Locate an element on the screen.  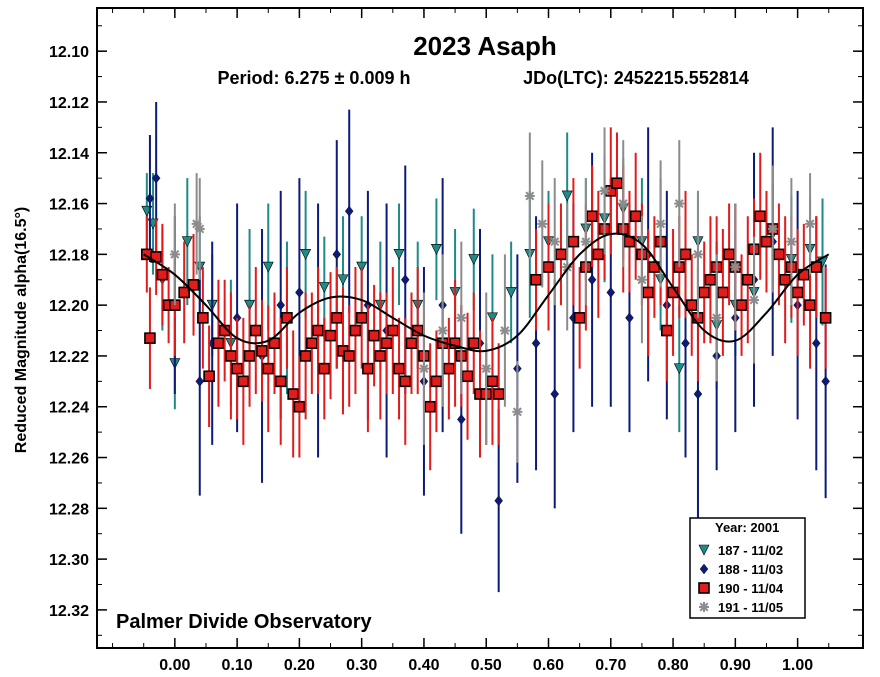
y-tick-label: 12.30 is located at coordinates (69, 560).